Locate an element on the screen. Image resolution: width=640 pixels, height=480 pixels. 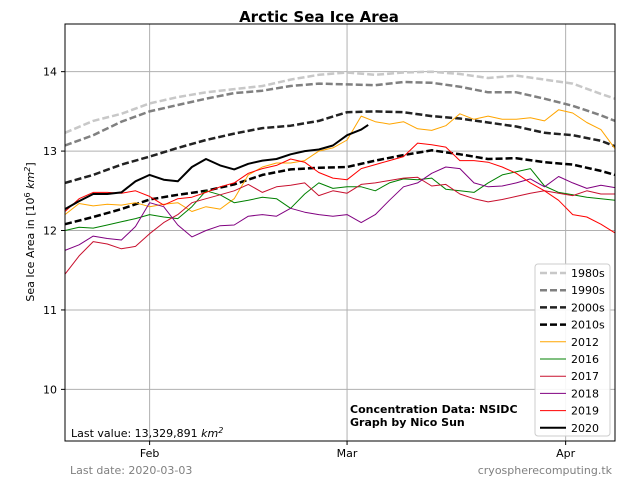
legend-label-2010s: 2010s is located at coordinates (588, 325).